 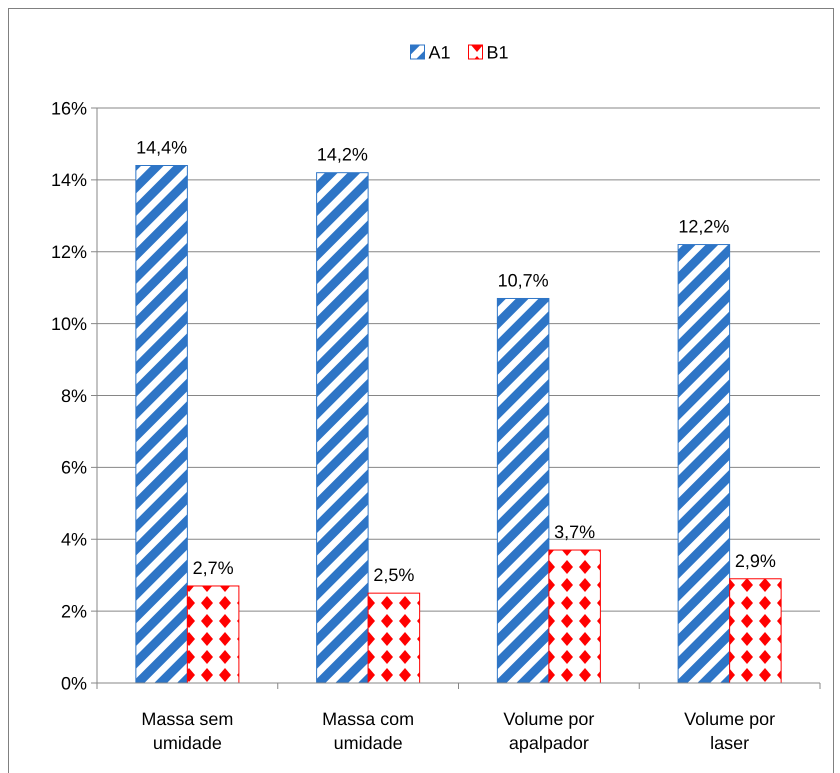 What do you see at coordinates (704, 226) in the screenshot?
I see `data-label: 12,2%` at bounding box center [704, 226].